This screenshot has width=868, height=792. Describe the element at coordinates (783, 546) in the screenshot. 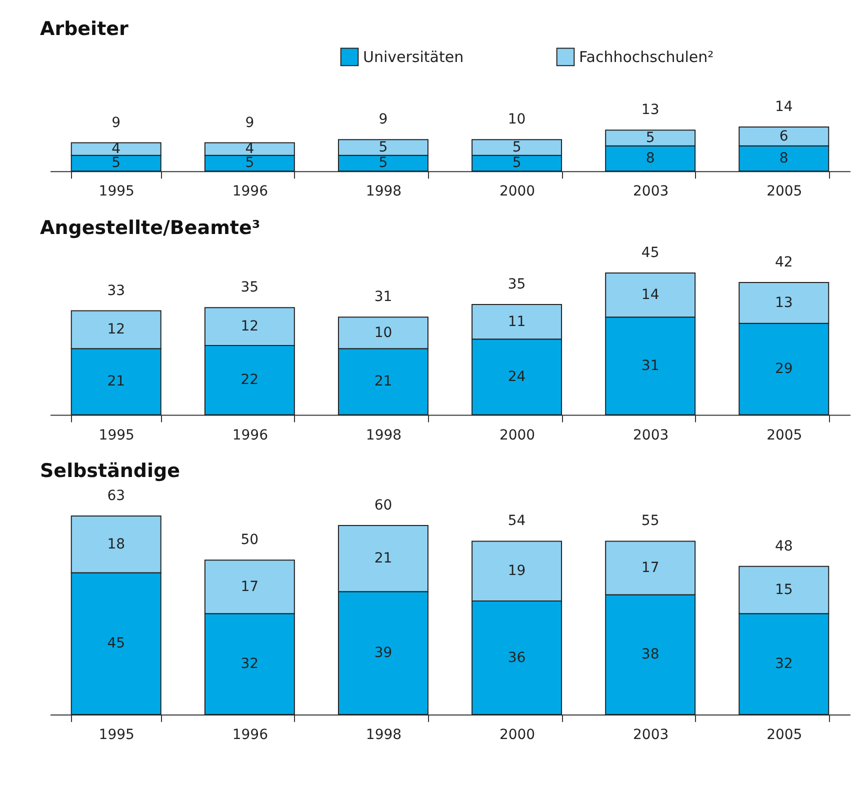

I see `total-label: 48` at that location.